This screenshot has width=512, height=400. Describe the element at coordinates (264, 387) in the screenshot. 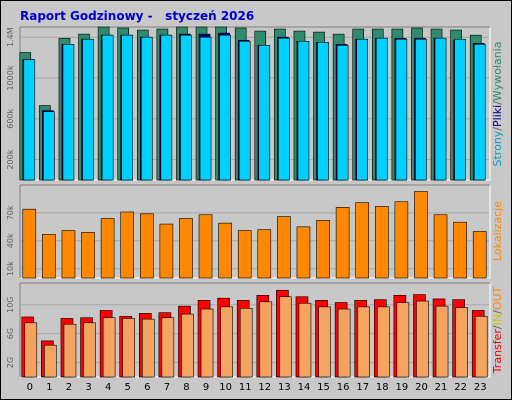

I see `x-tick-label: 12` at that location.